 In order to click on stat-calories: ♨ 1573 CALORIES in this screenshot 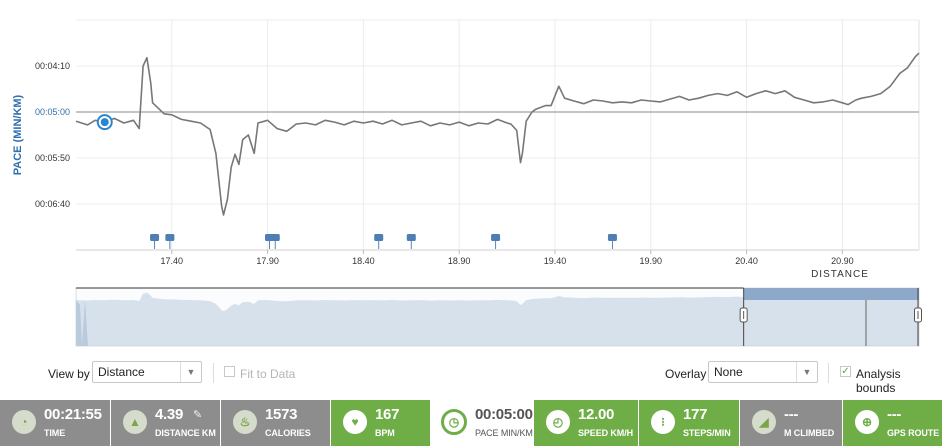, I will do `click(275, 423)`.